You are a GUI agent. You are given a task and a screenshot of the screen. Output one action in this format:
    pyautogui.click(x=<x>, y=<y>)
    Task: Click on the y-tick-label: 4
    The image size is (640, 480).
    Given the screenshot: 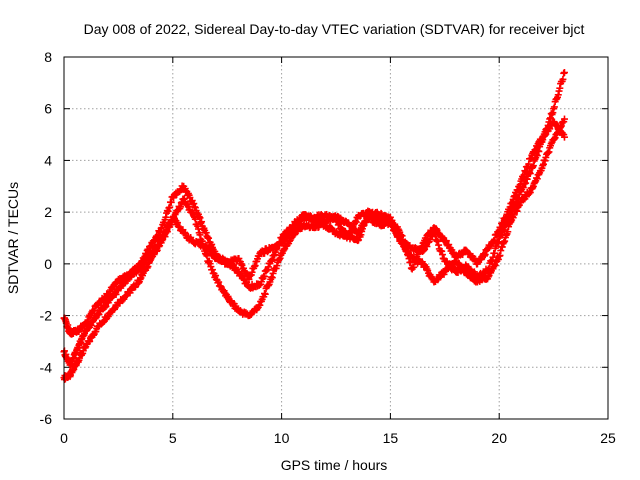 What is the action you would take?
    pyautogui.click(x=48, y=160)
    